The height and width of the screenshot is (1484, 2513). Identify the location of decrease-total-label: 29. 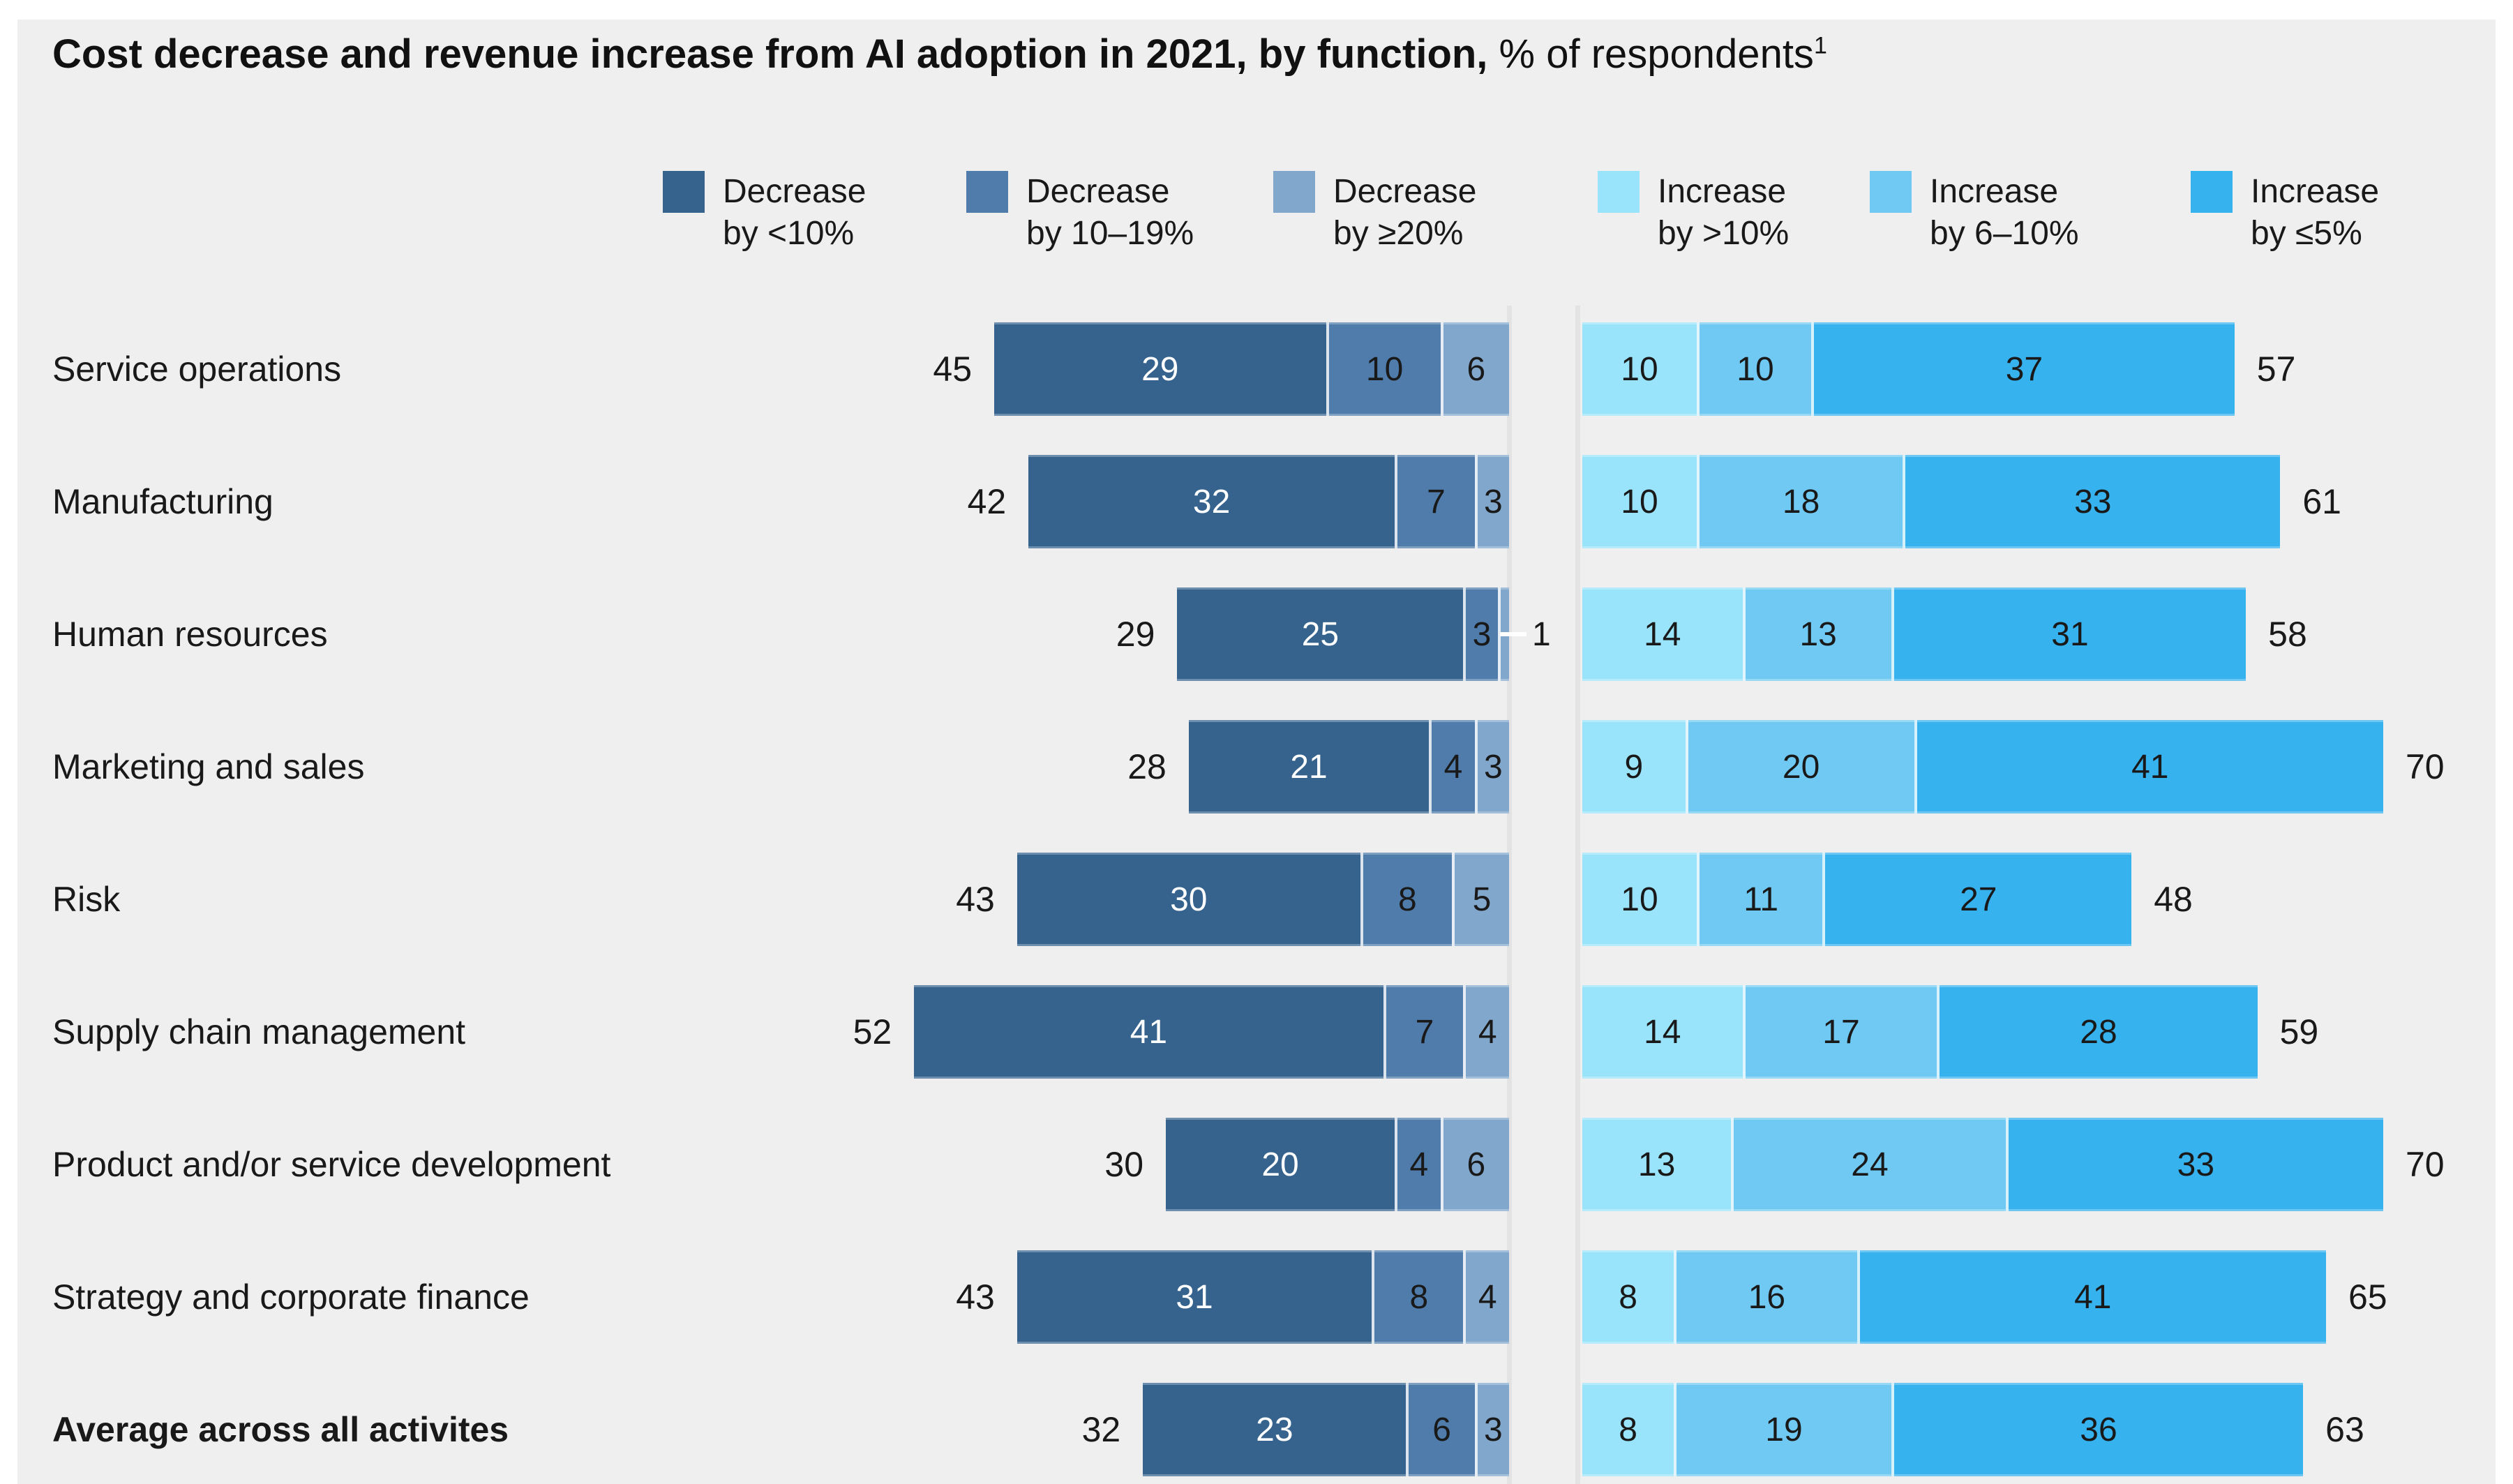
(1136, 635).